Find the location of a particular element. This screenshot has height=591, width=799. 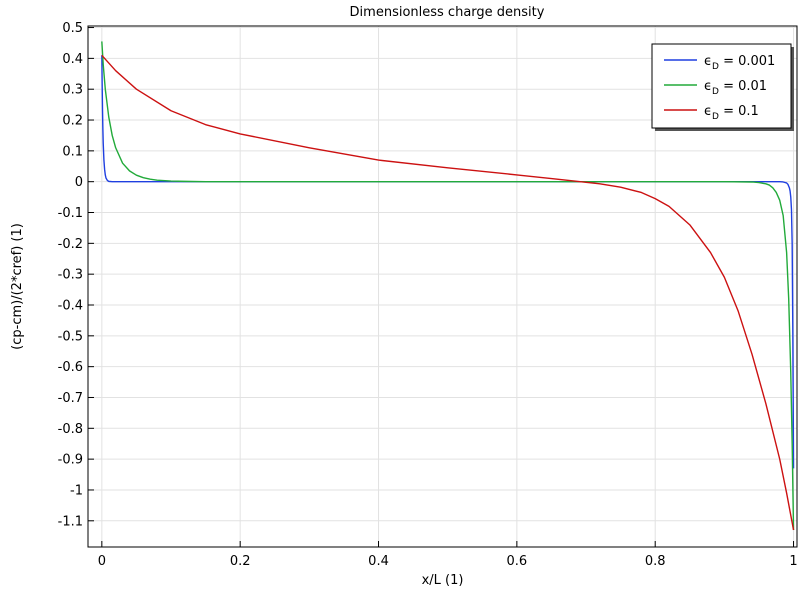

y-tick-label: -0.3 is located at coordinates (70, 275).